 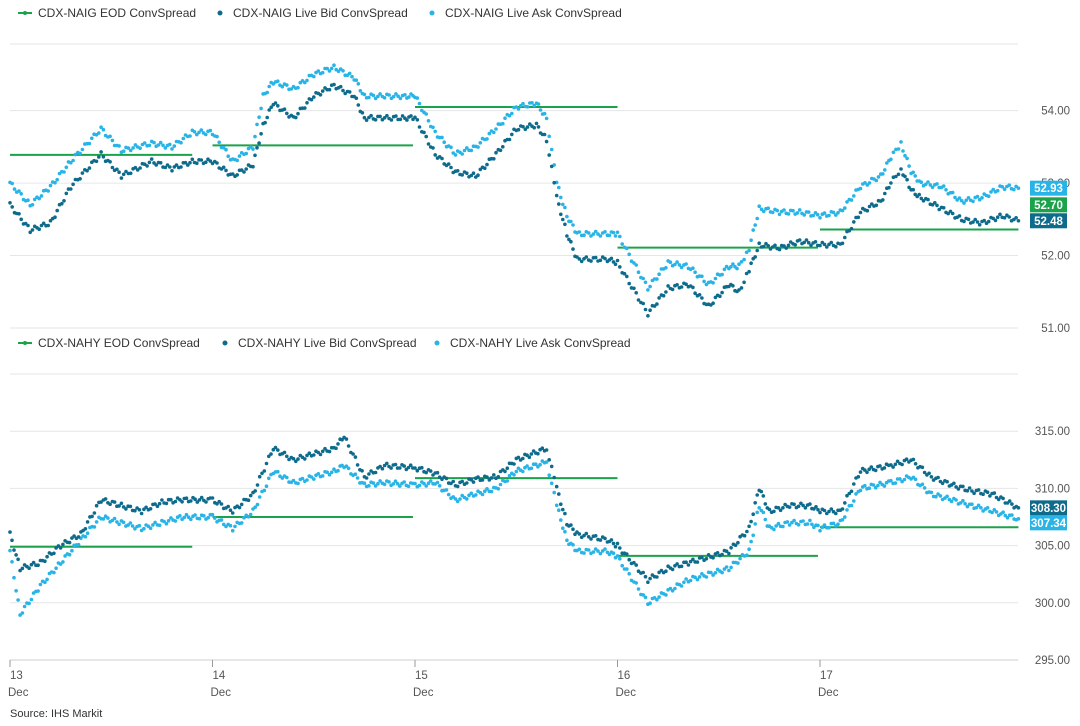 What do you see at coordinates (1049, 524) in the screenshot?
I see `badge-value: 307.34` at bounding box center [1049, 524].